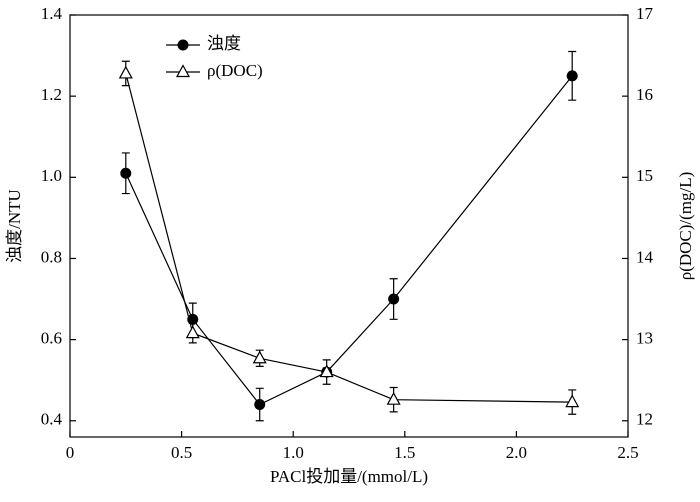  What do you see at coordinates (70, 452) in the screenshot?
I see `x-tick-label: 0` at bounding box center [70, 452].